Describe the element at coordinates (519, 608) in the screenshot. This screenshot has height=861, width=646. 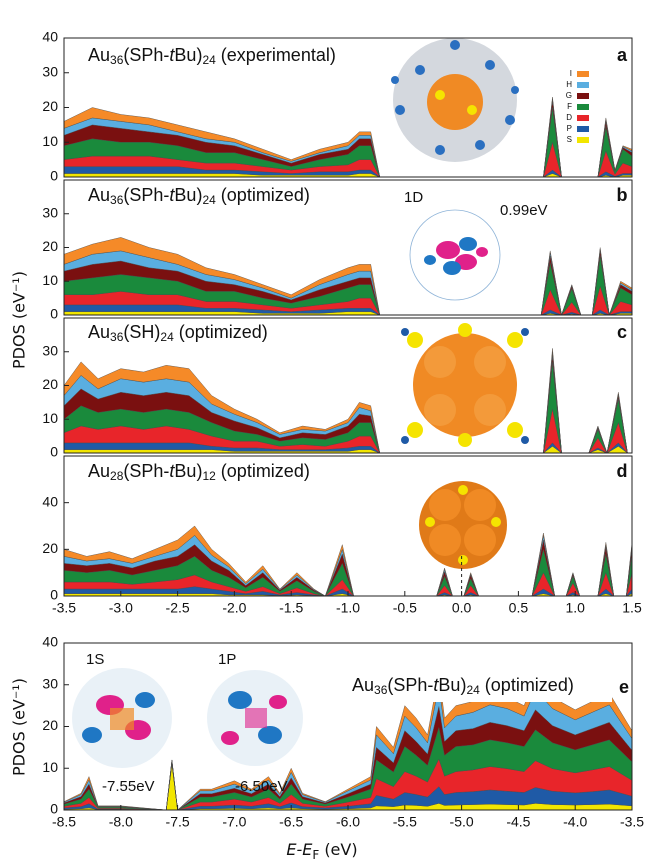
I see `x-tick-label: 0.5` at that location.